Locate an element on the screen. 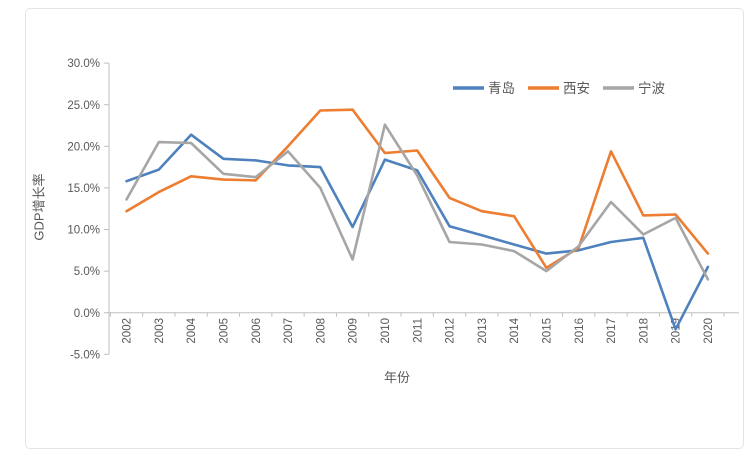 The height and width of the screenshot is (457, 747). x-tick-label: 2005 is located at coordinates (225, 331).